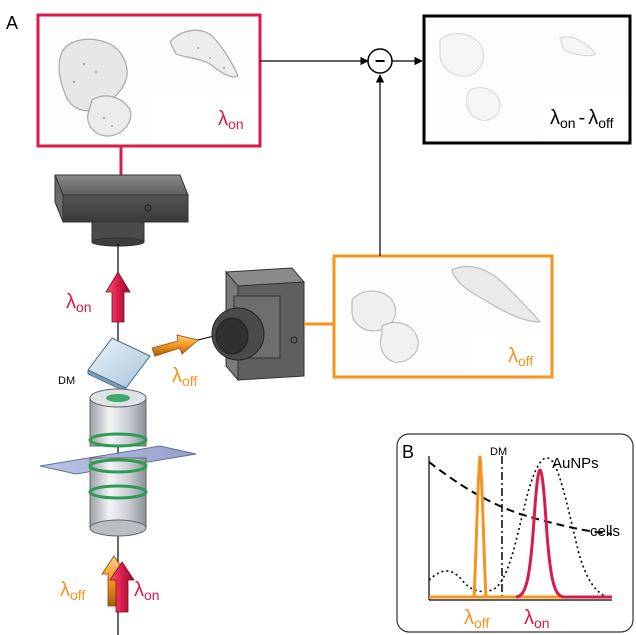  What do you see at coordinates (408, 452) in the screenshot?
I see `panel-b-label: B` at bounding box center [408, 452].